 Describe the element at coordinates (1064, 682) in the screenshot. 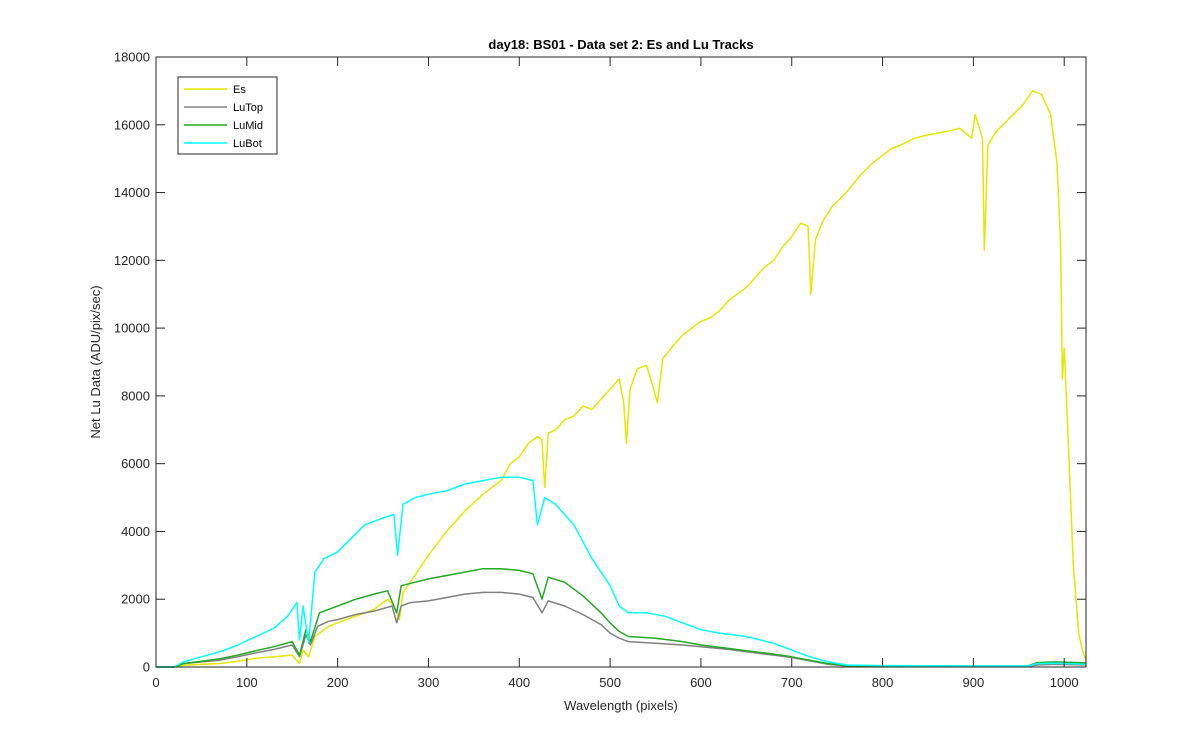

I see `x-tick-label: 1000` at that location.